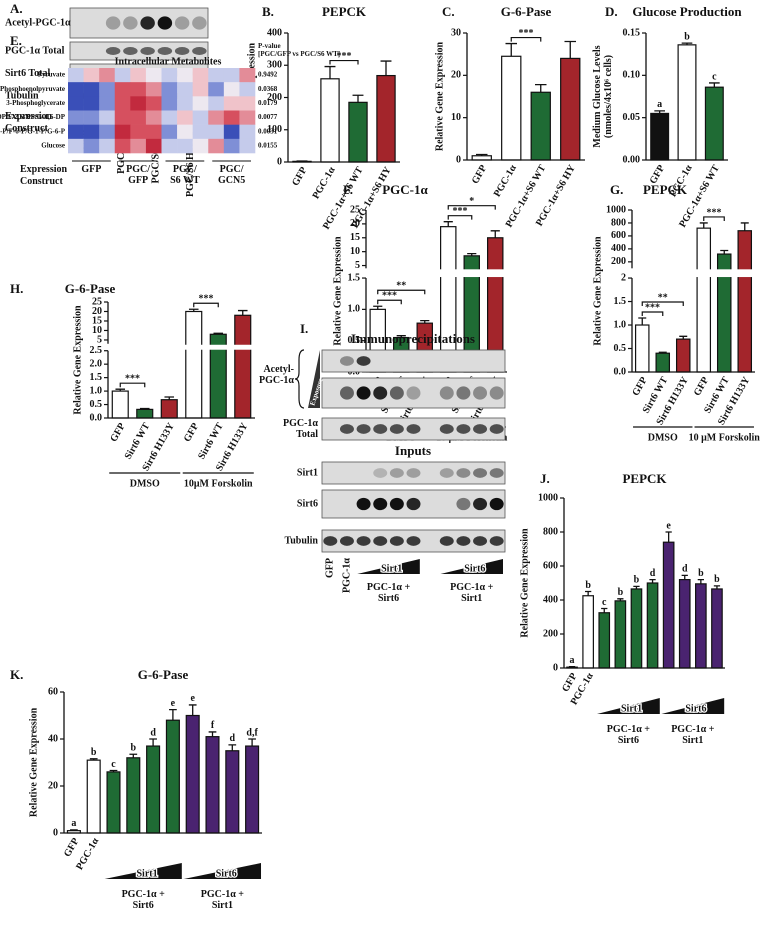 The width and height of the screenshot is (762, 933). I want to click on significance-letter: c, so click(113, 764).